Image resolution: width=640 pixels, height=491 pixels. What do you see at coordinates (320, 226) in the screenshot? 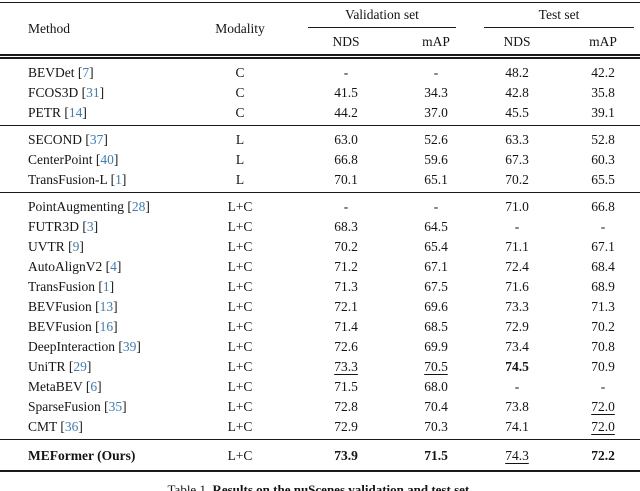
I see `table-row: FUTR3D [3] L+C 68.3 64.5 - -` at bounding box center [320, 226].